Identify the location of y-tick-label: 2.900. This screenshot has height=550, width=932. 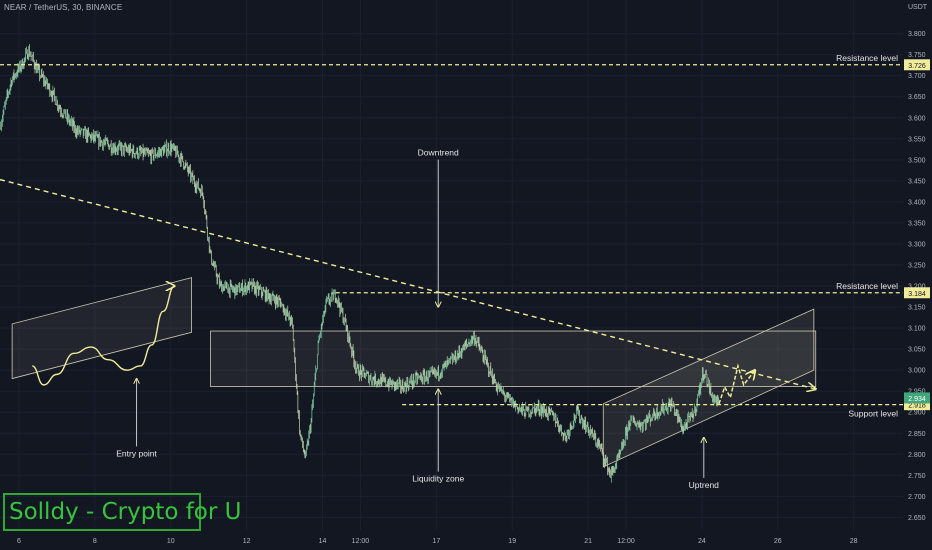
(917, 413).